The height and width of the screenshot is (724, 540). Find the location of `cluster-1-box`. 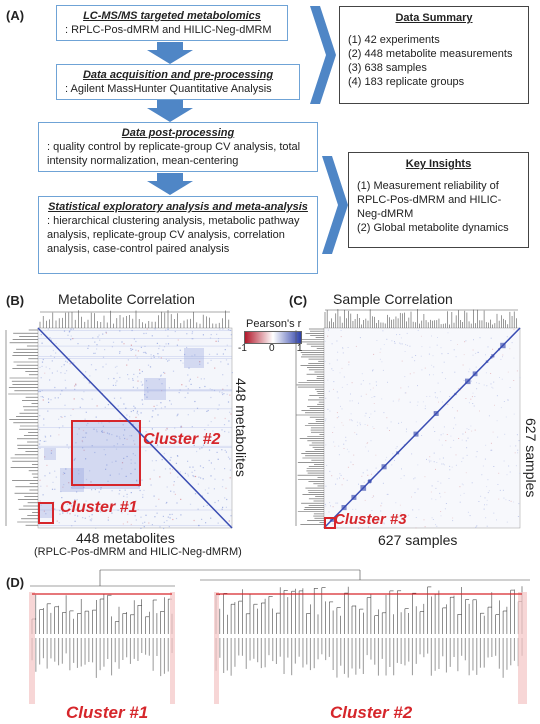

cluster-1-box is located at coordinates (46, 513).